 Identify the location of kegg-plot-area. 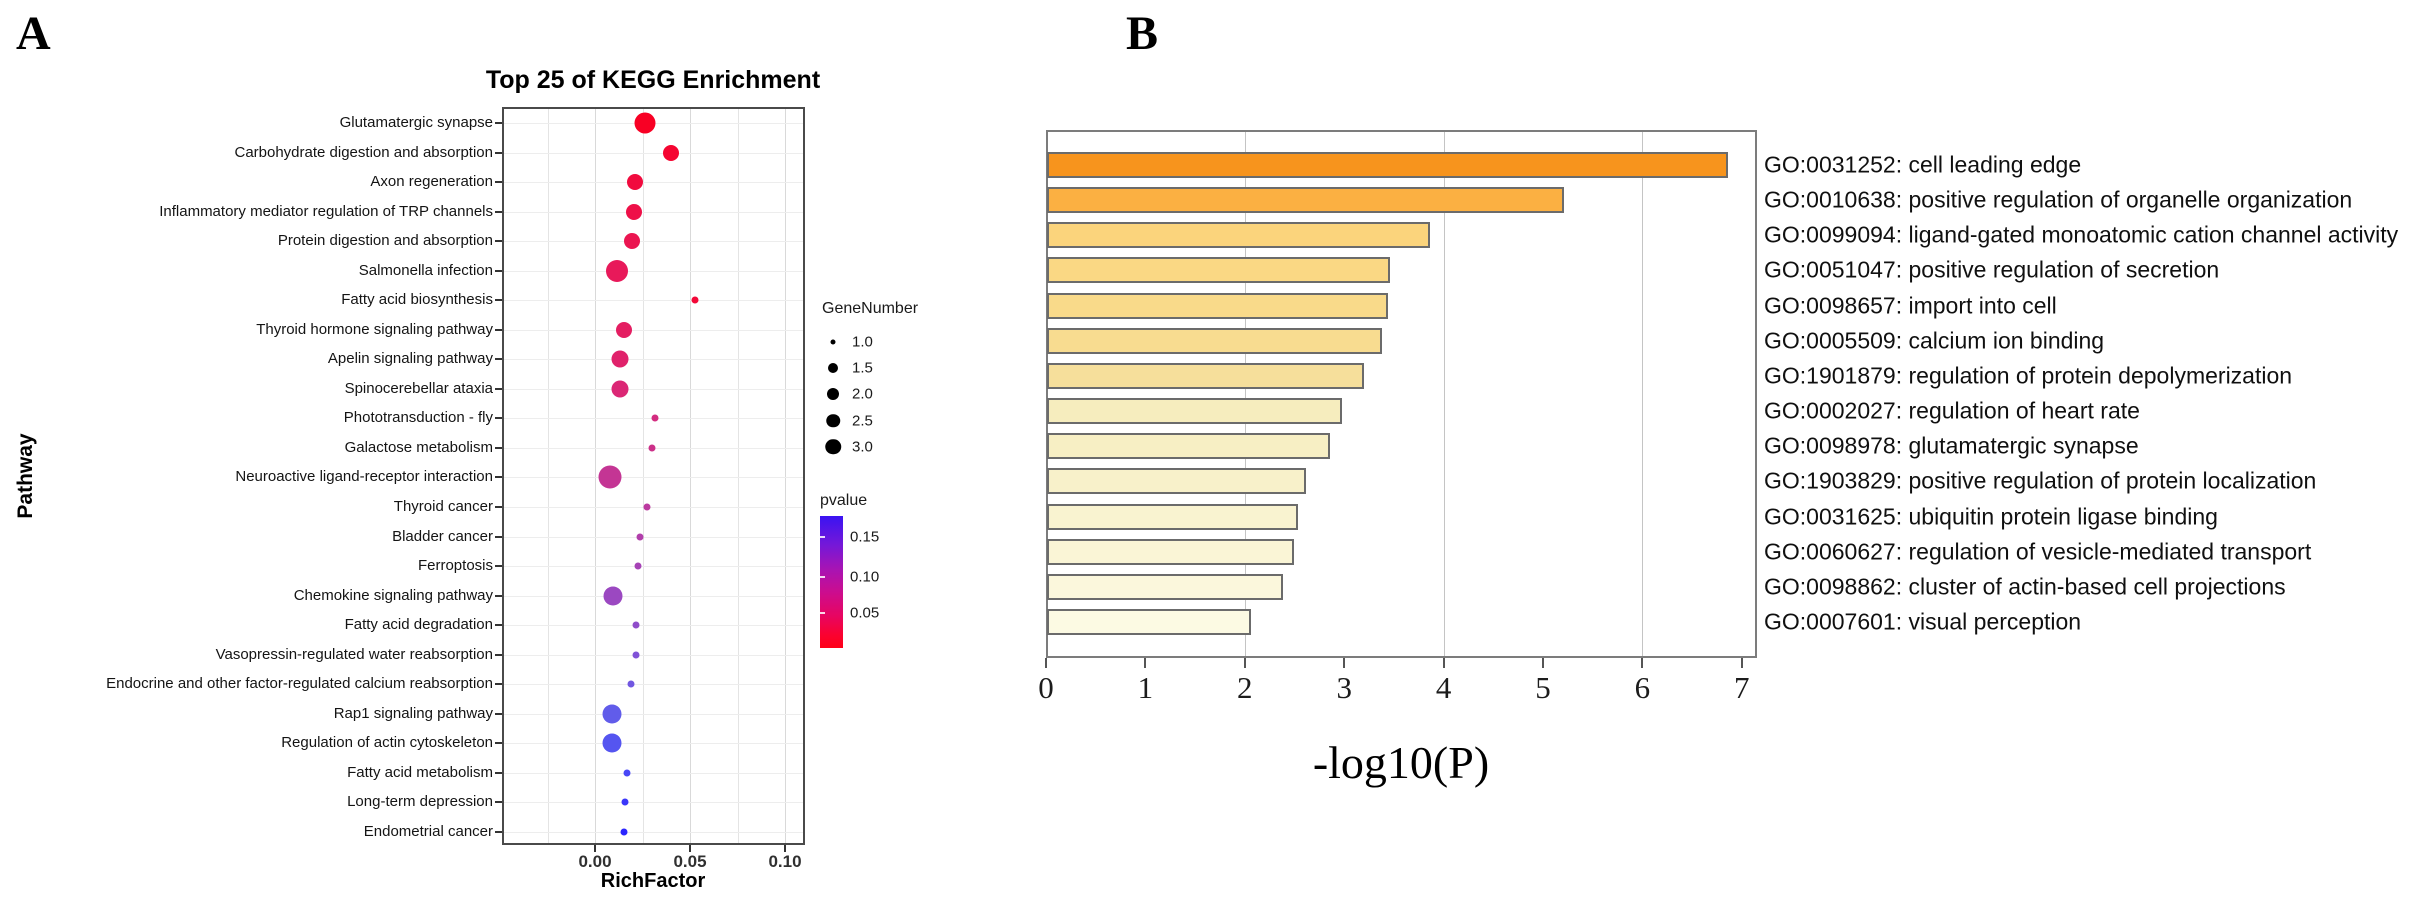
(653, 476).